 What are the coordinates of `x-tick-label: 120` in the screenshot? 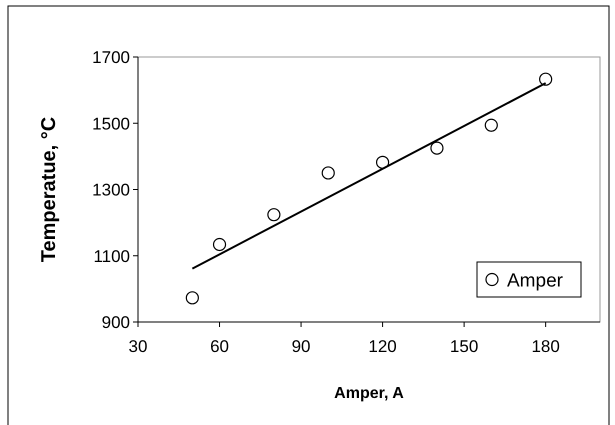 It's located at (382, 346).